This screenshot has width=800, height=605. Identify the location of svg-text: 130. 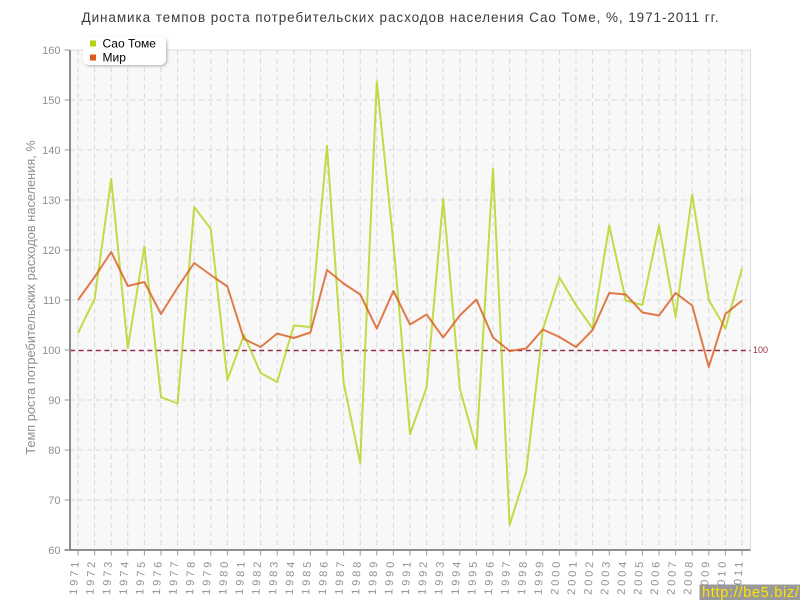
(51, 201).